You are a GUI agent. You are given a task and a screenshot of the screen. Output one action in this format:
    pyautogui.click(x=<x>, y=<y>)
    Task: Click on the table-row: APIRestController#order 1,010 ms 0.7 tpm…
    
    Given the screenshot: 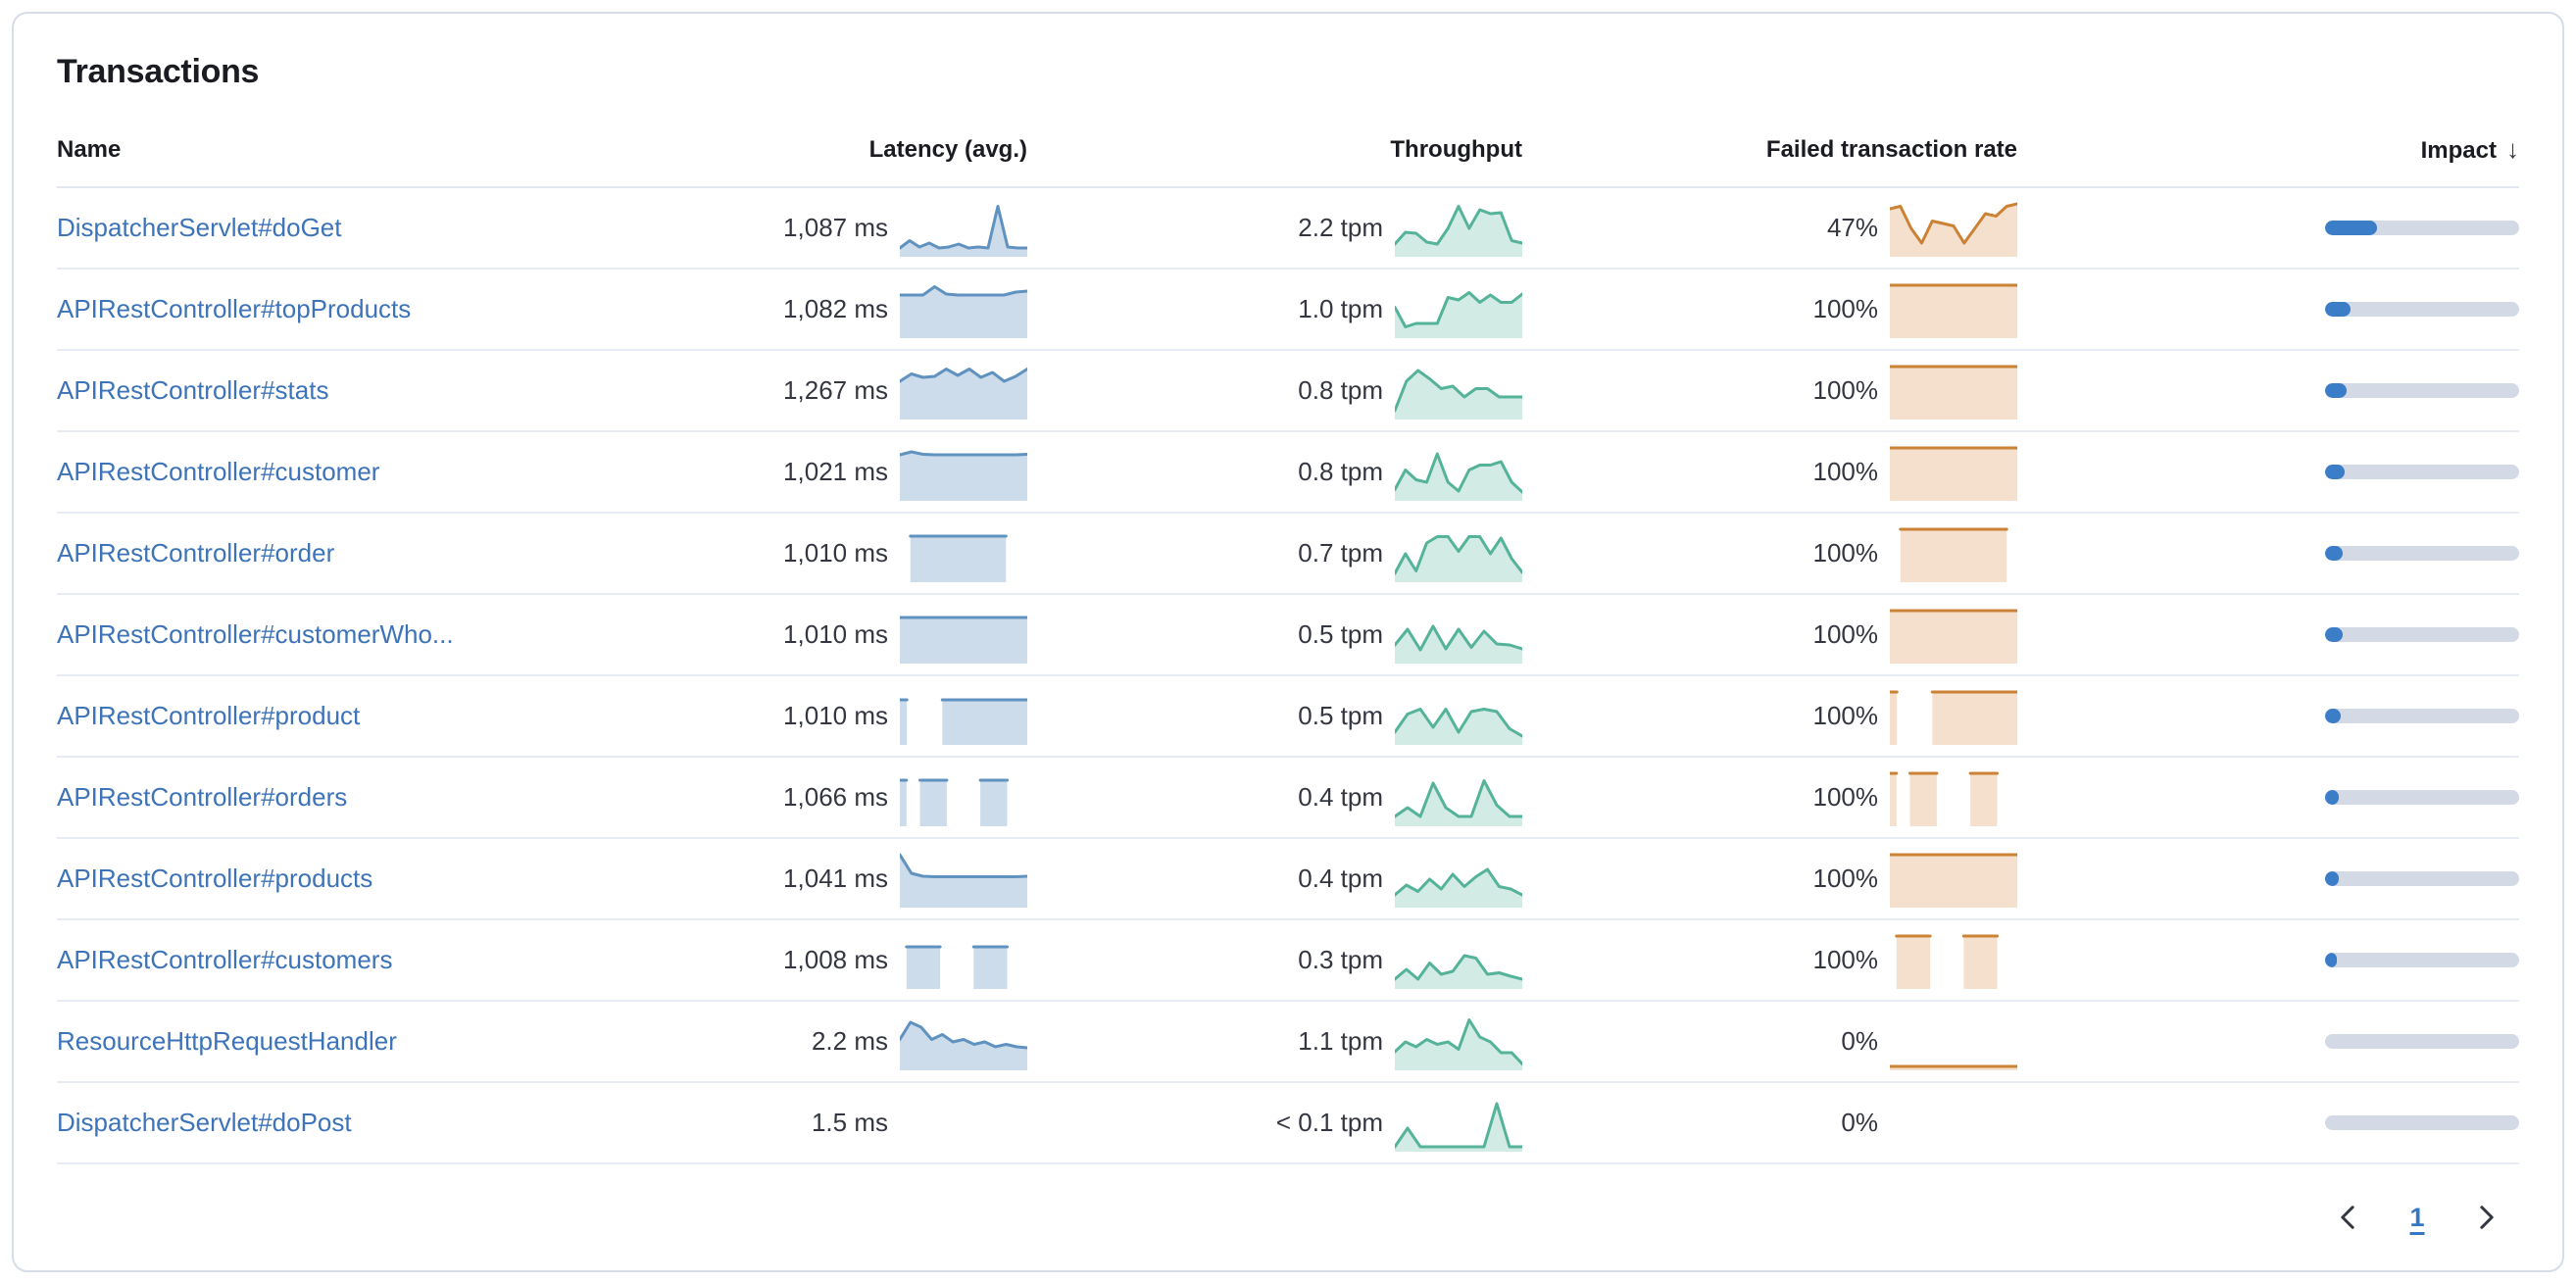 What is the action you would take?
    pyautogui.click(x=1288, y=554)
    